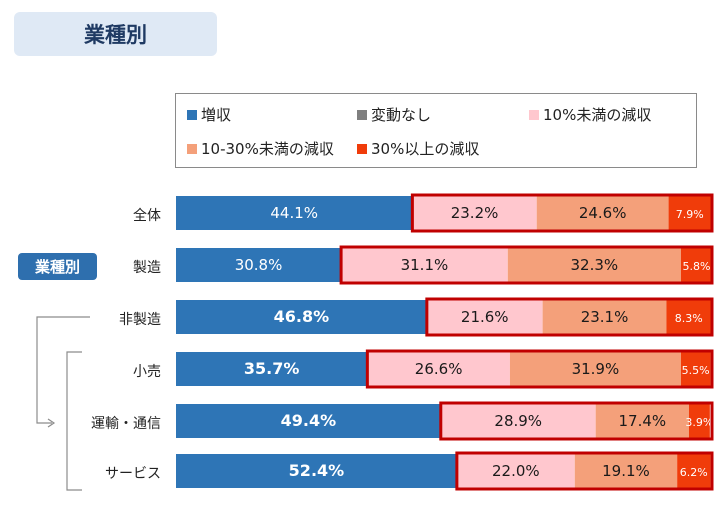 The width and height of the screenshot is (725, 509). What do you see at coordinates (401, 115) in the screenshot?
I see `legend-label-no-change: 変動なし` at bounding box center [401, 115].